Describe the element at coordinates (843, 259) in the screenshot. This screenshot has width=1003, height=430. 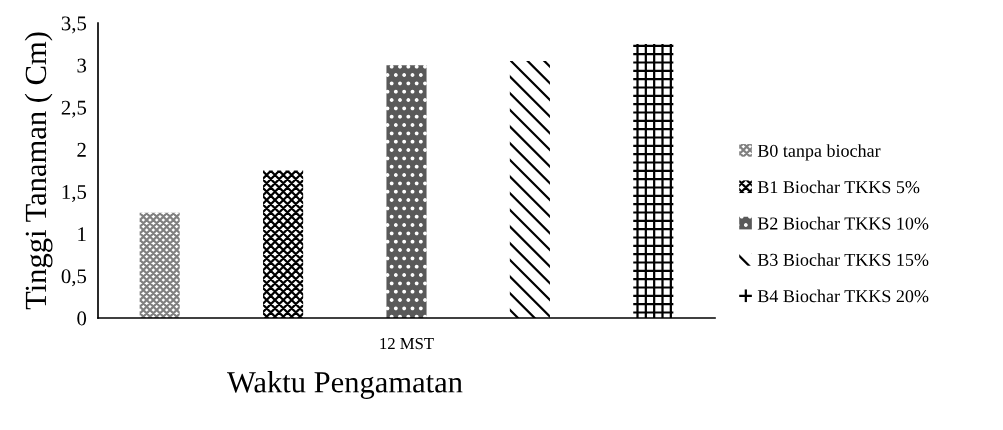
I see `legend-label: B3 Biochar TKKS 15%` at that location.